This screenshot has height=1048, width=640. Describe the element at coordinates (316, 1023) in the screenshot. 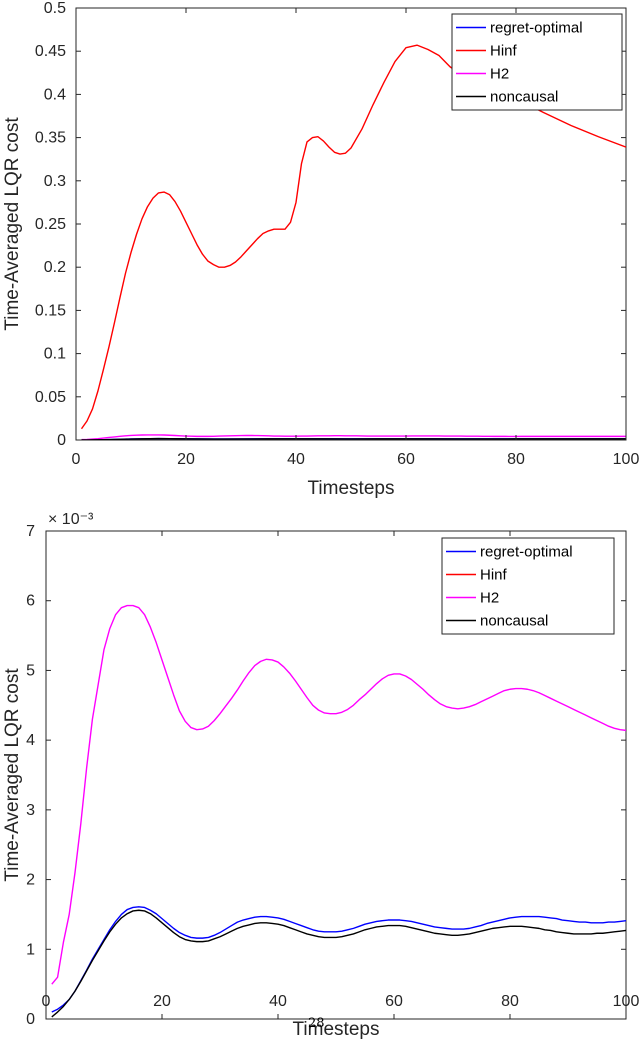

I see `page-number: 28` at that location.